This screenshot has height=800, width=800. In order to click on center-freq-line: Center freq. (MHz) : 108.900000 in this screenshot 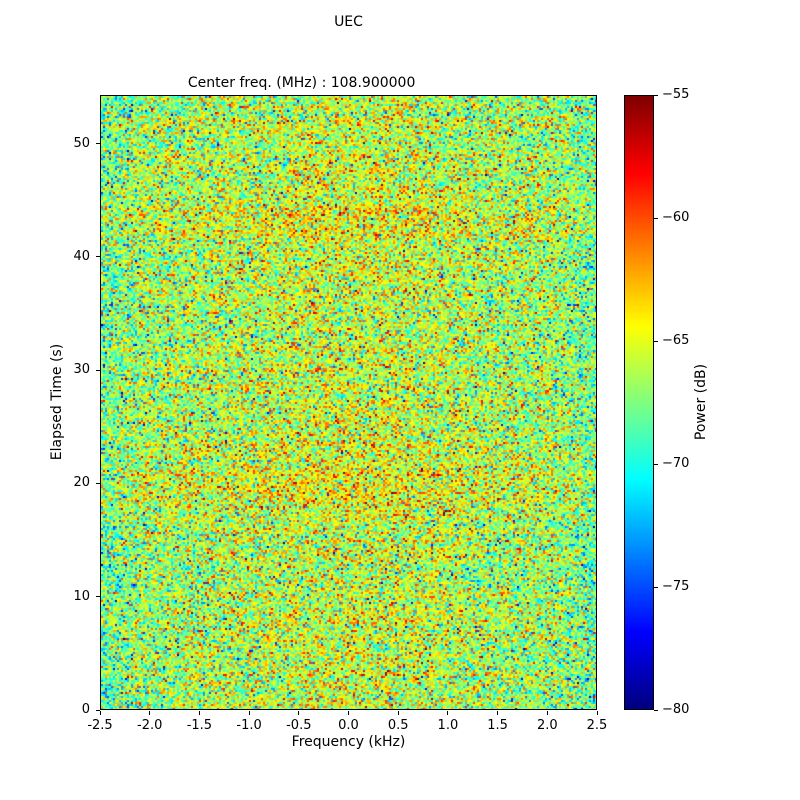, I will do `click(301, 83)`.